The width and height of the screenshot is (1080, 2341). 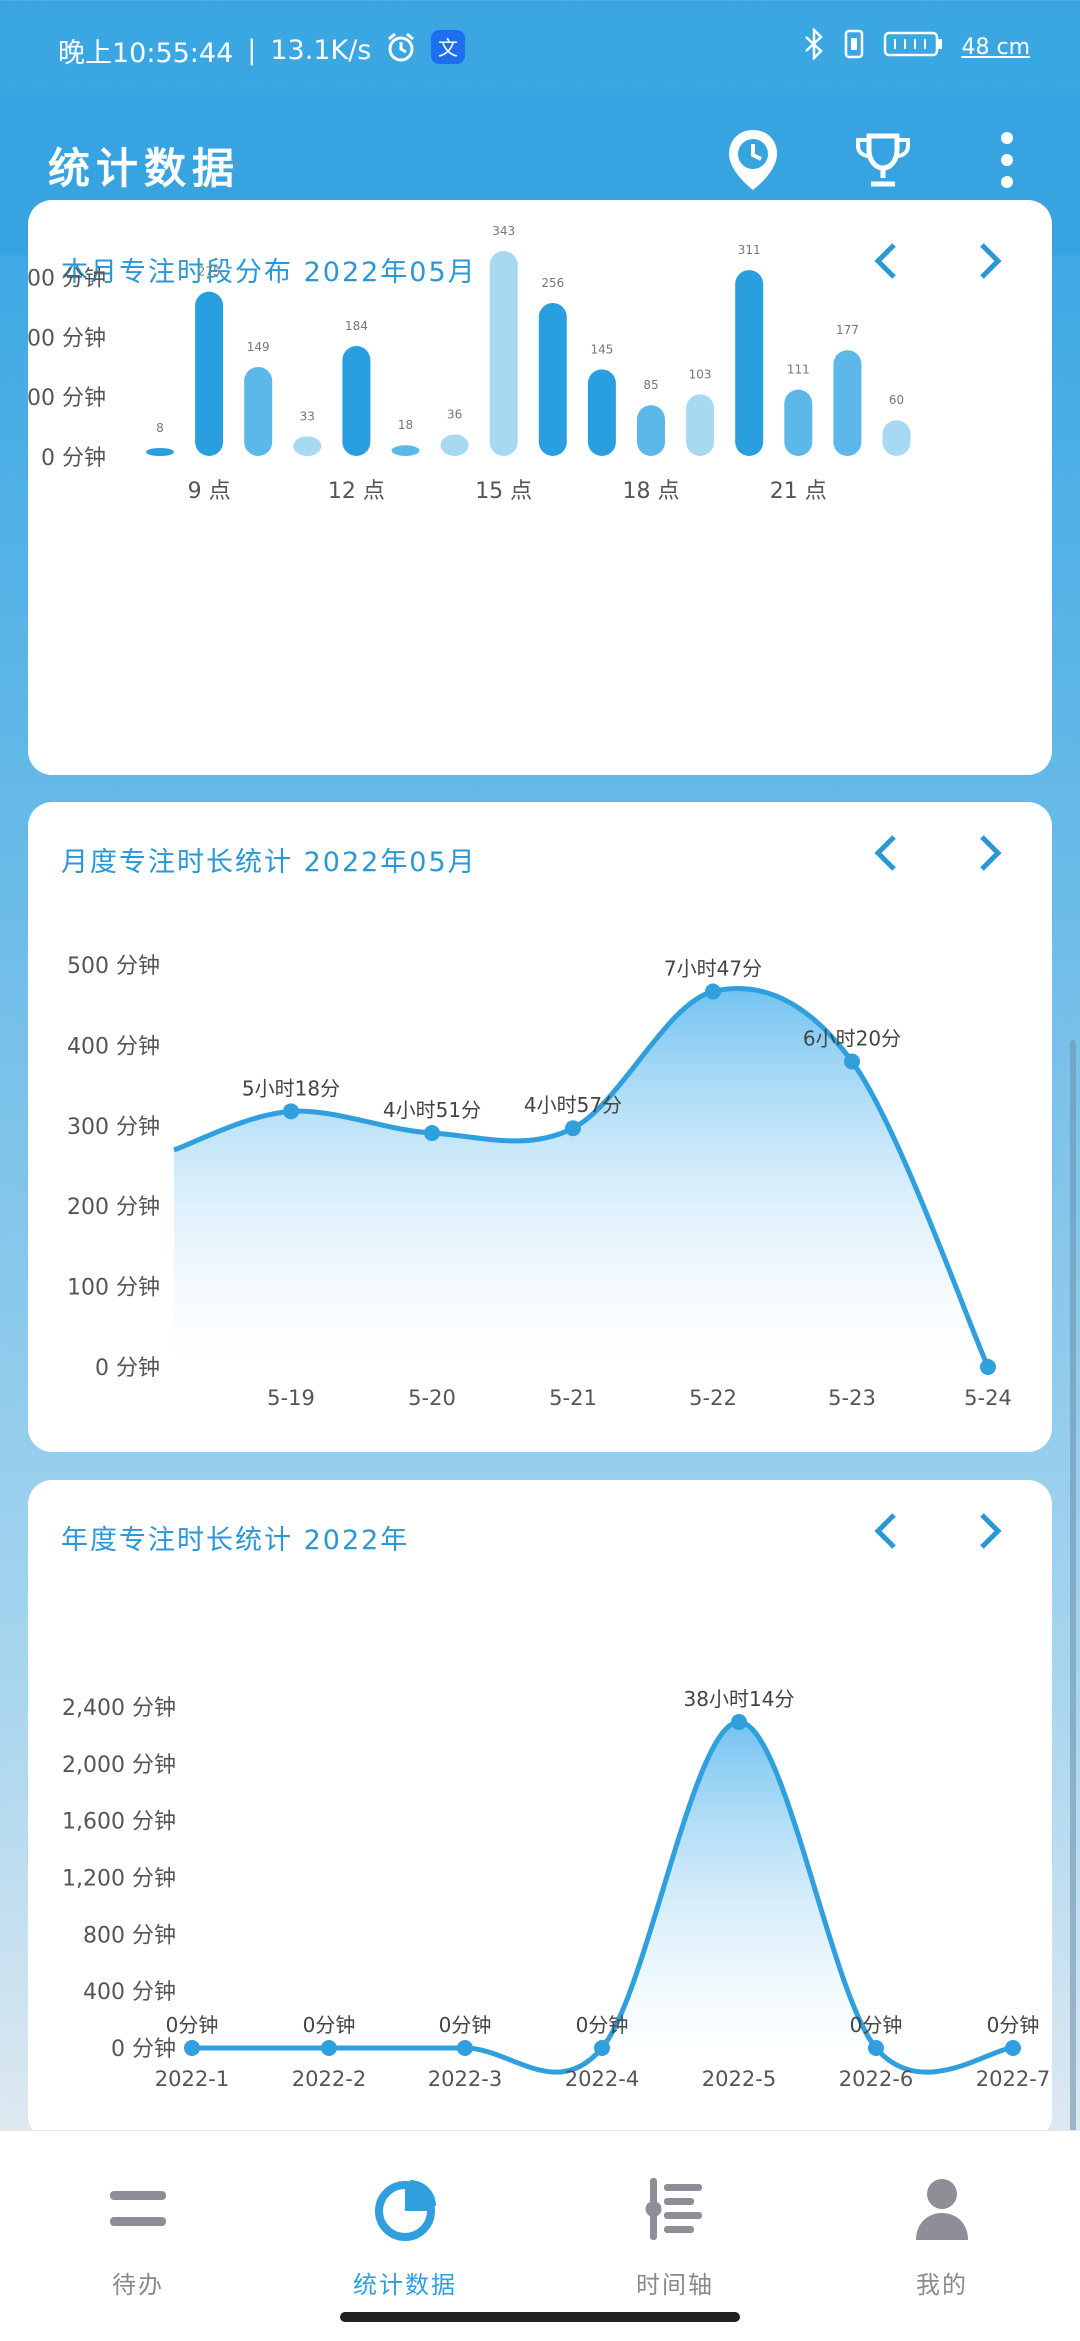 I want to click on bar-value-label: 343, so click(x=503, y=231).